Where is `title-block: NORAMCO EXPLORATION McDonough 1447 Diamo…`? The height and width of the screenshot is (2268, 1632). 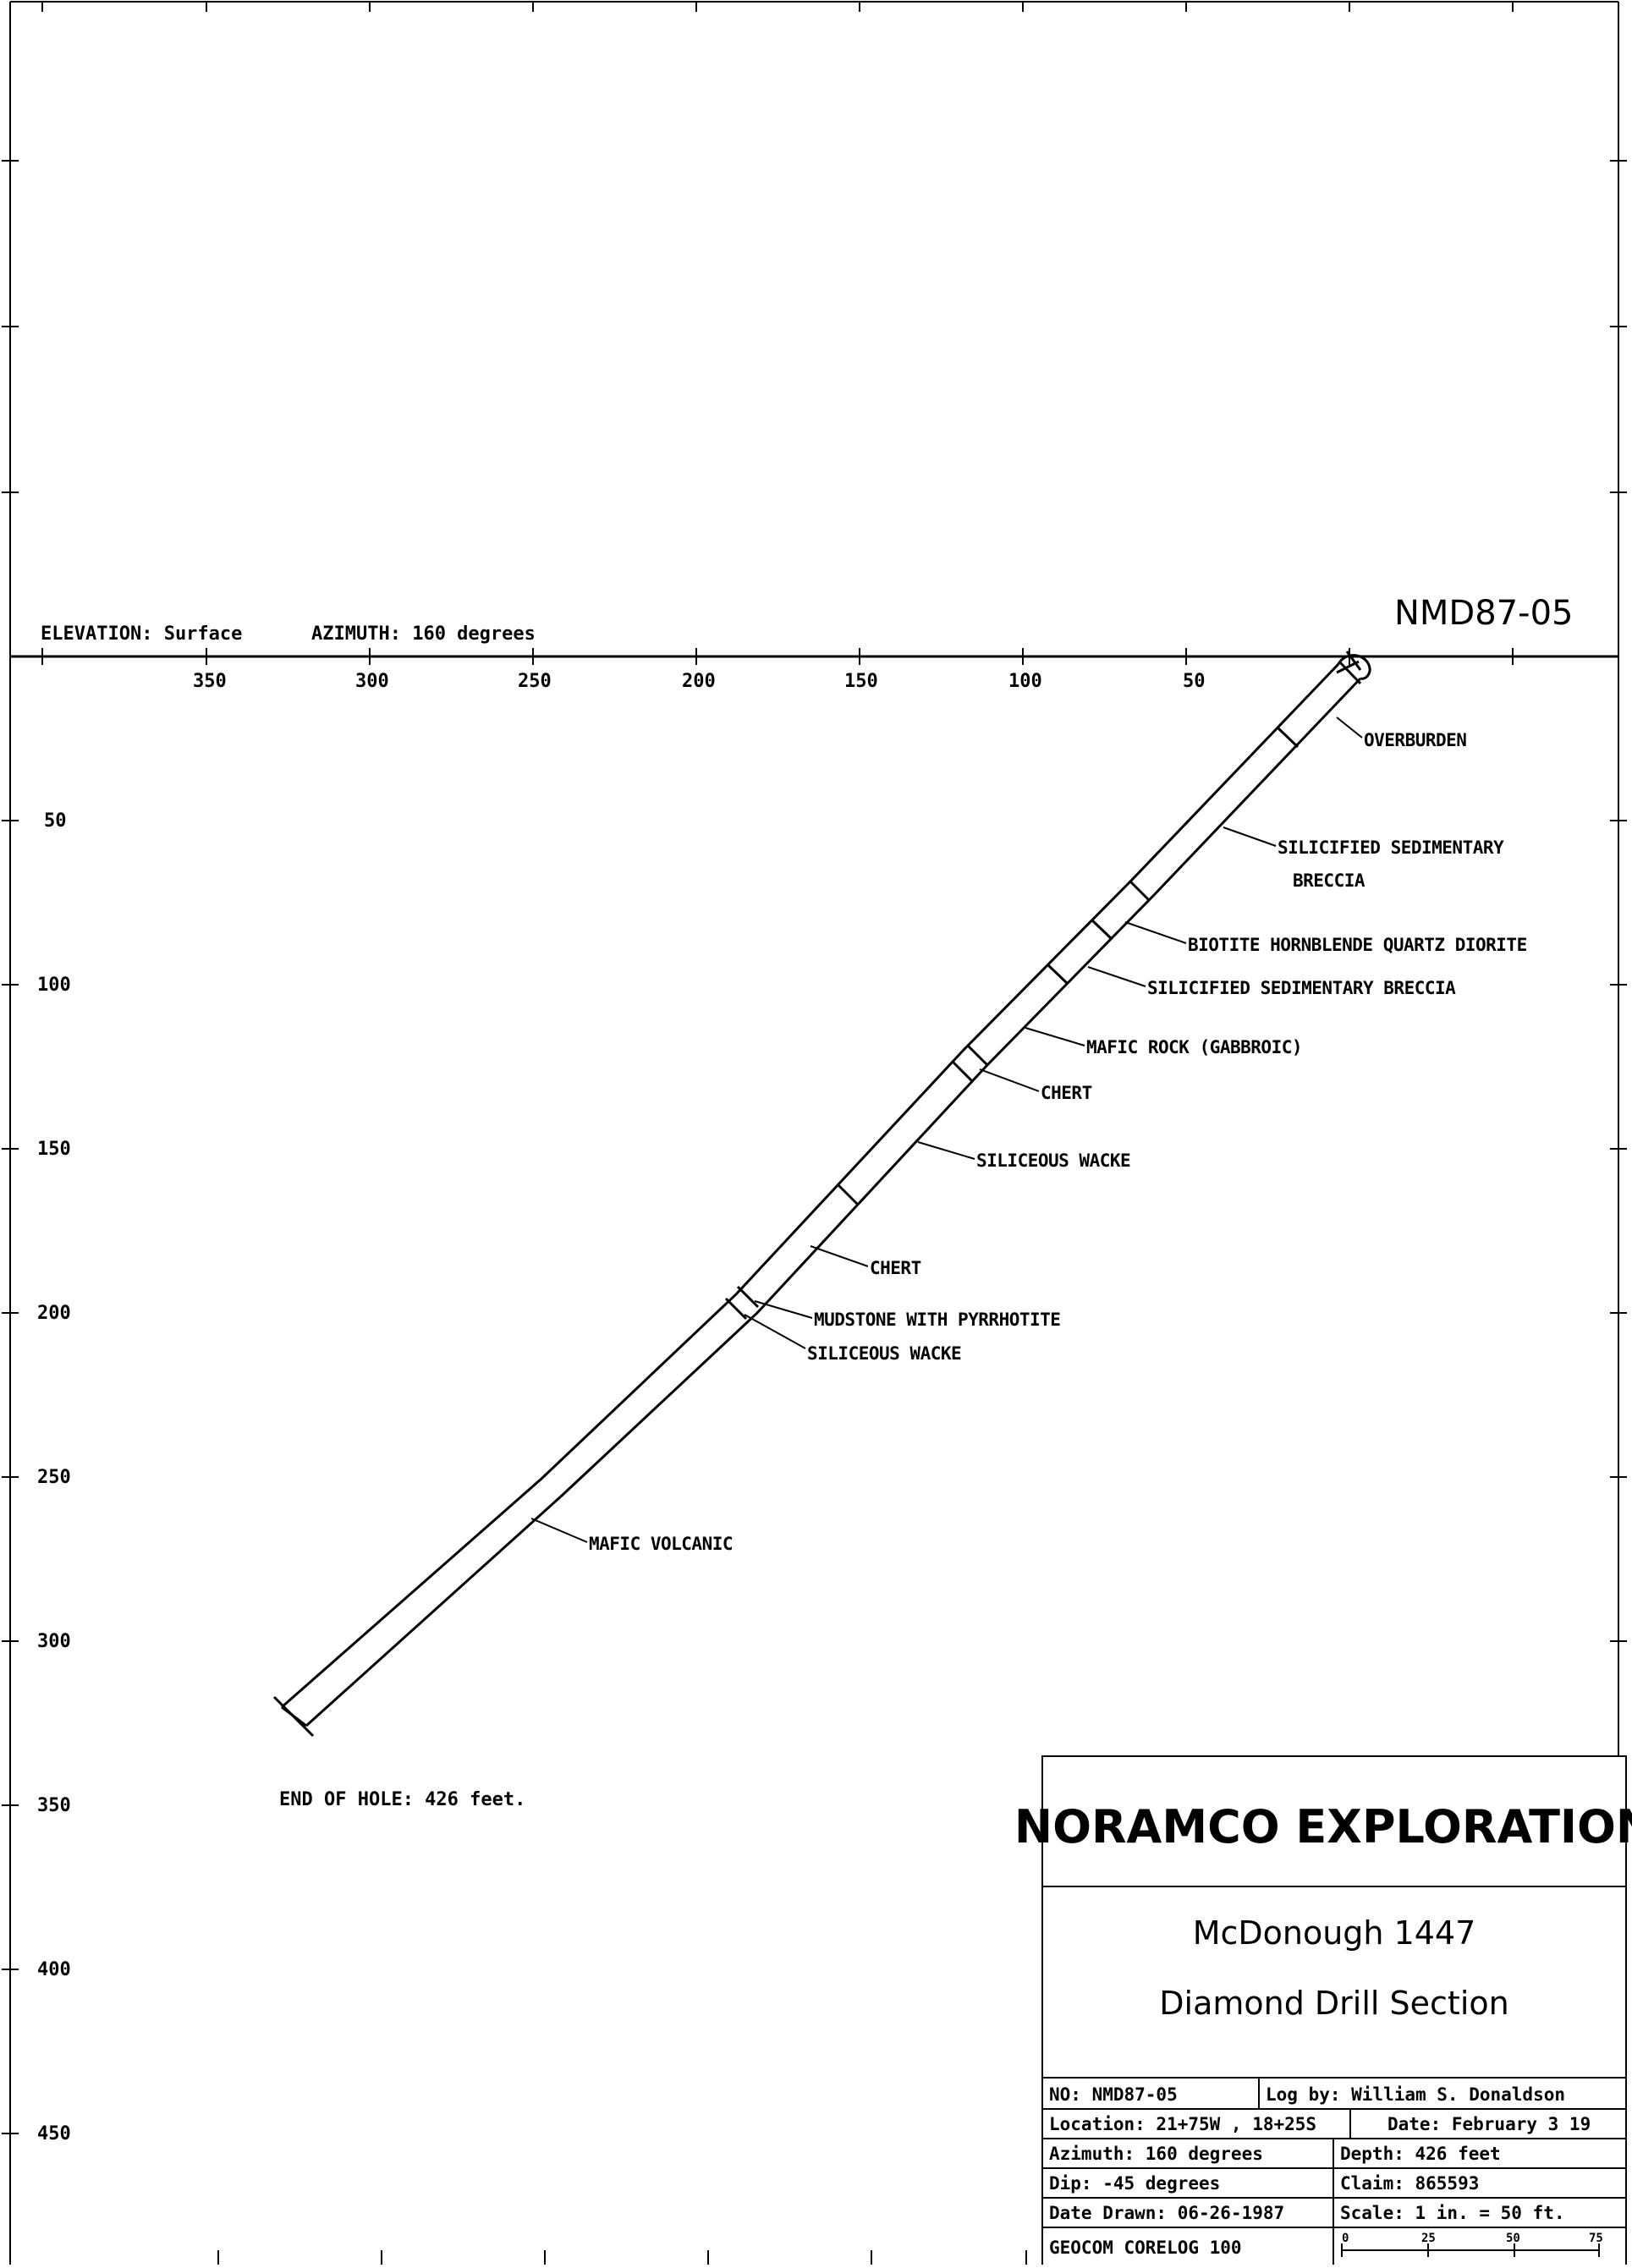
title-block: NORAMCO EXPLORATION McDonough 1447 Diamo… is located at coordinates (1323, 2011).